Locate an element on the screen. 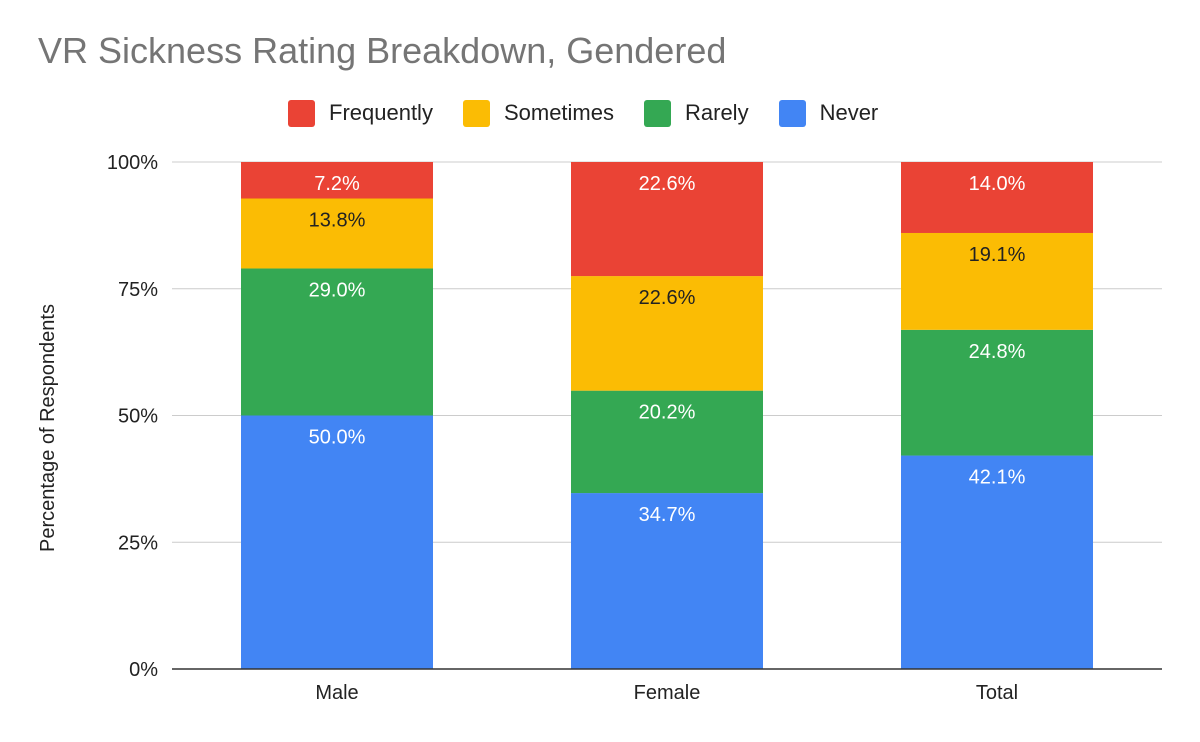 Image resolution: width=1200 pixels, height=742 pixels. legend-swatch-sometimes is located at coordinates (476, 113).